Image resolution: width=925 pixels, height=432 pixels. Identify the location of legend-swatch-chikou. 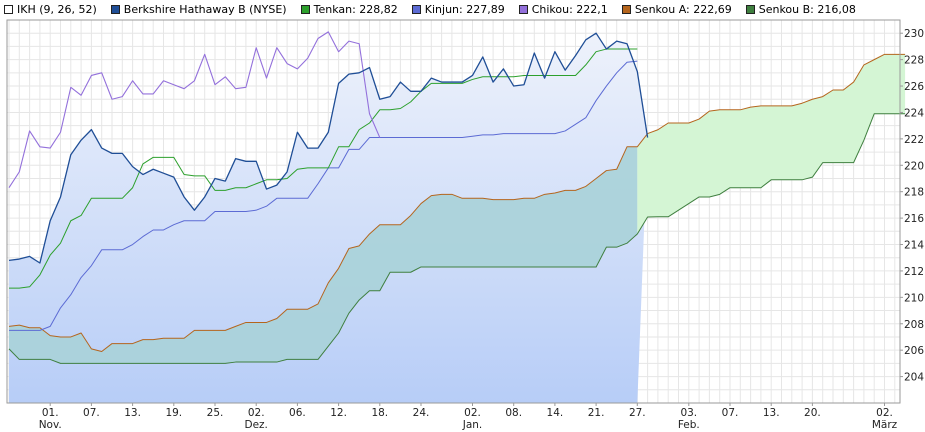
(523, 9).